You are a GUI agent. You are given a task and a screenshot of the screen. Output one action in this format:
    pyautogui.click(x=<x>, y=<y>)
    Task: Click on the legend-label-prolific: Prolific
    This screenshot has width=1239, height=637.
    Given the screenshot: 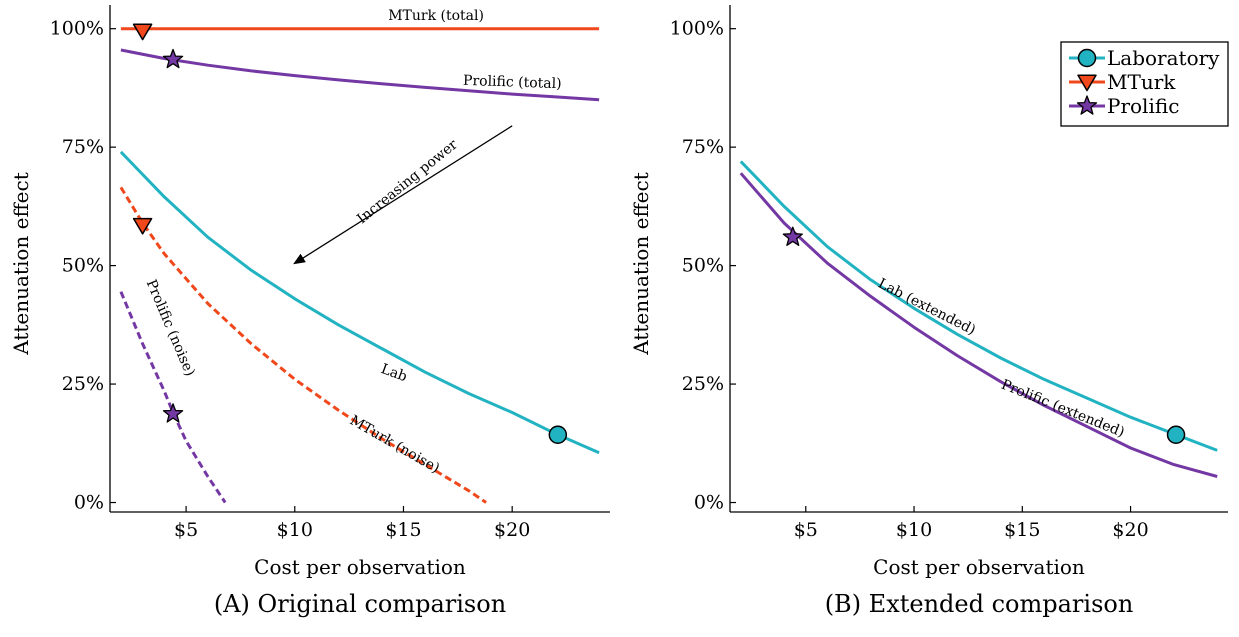 What is the action you would take?
    pyautogui.click(x=1143, y=106)
    